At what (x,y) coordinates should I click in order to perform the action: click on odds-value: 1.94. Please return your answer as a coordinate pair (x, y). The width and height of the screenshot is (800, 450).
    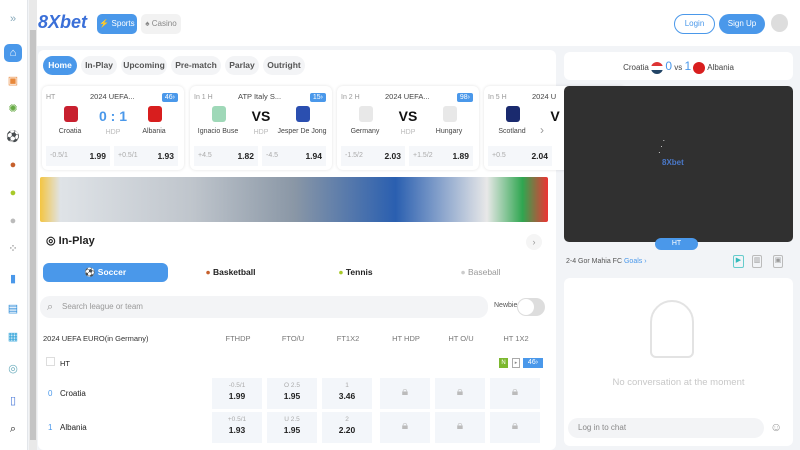
    Looking at the image, I should click on (313, 156).